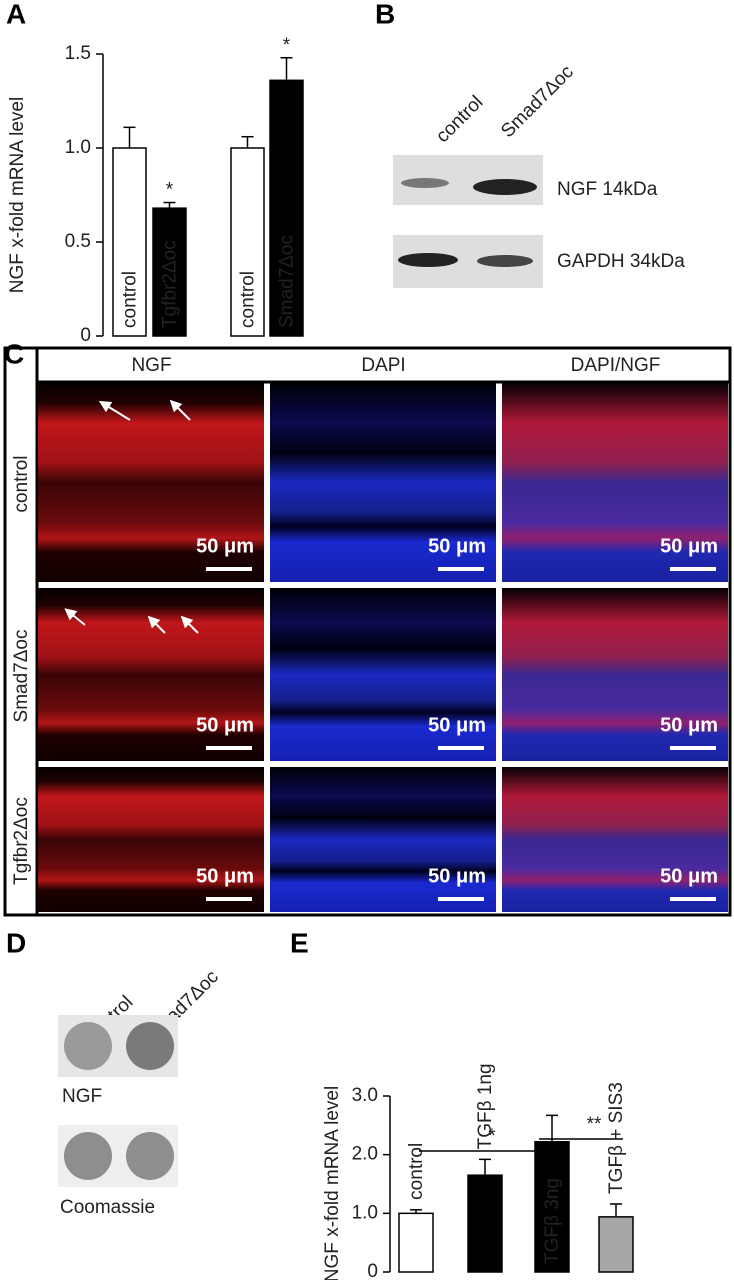 Image resolution: width=734 pixels, height=1285 pixels. Describe the element at coordinates (365, 1095) in the screenshot. I see `y-tick-label: 3.0` at that location.